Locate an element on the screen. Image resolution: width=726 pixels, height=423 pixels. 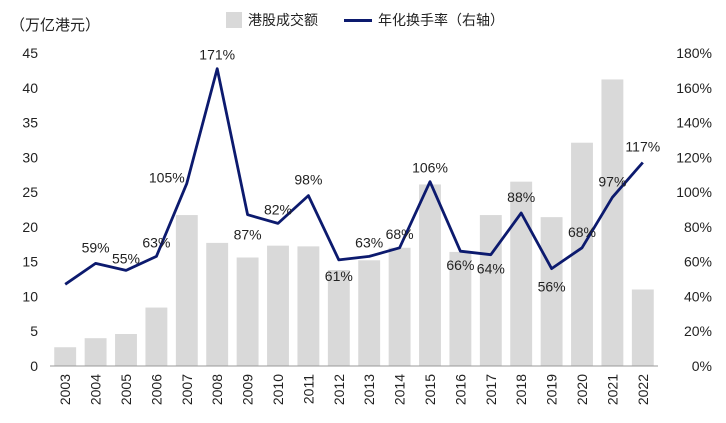
right-tick-label: 80% is located at coordinates (698, 227).